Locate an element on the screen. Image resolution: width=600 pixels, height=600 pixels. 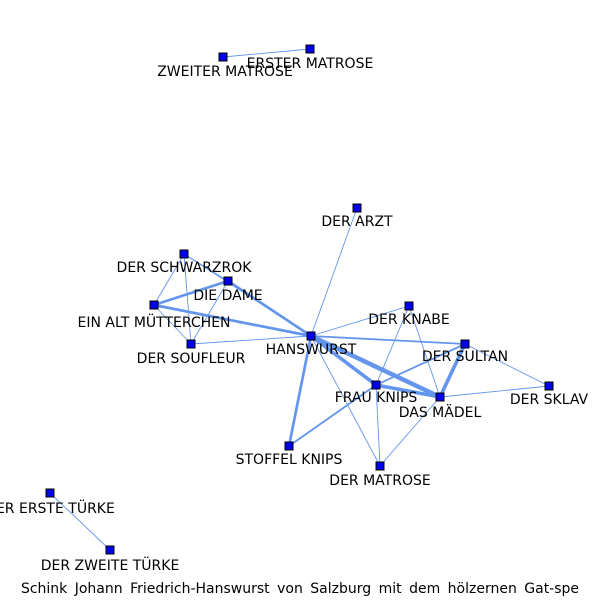
node-hanswurst is located at coordinates (311, 336).